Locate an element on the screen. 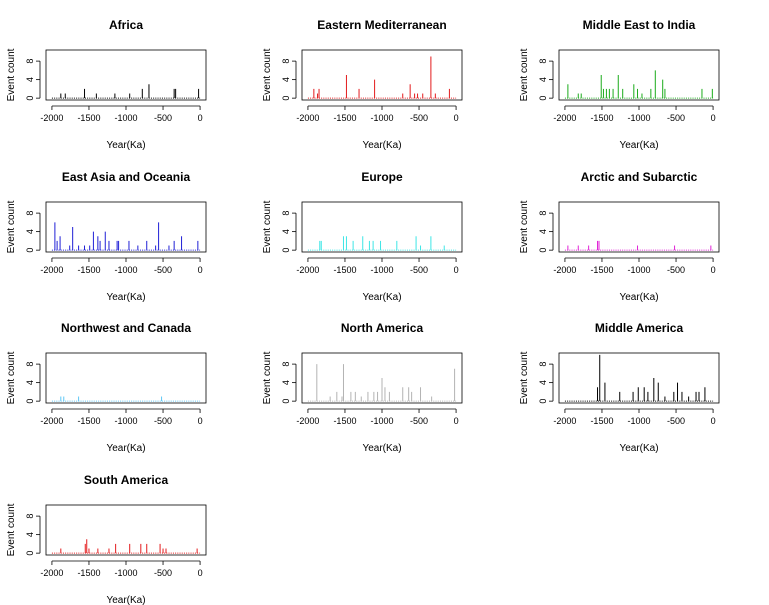 Image resolution: width=769 pixels, height=605 pixels. panel-title: Arctic and Subarctic is located at coordinates (639, 177).